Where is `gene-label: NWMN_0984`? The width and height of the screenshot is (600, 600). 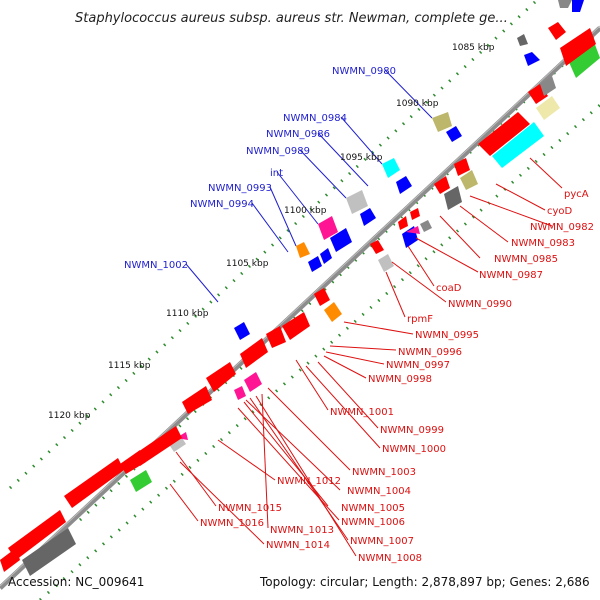
gene-label: NWMN_0984 is located at coordinates (315, 118).